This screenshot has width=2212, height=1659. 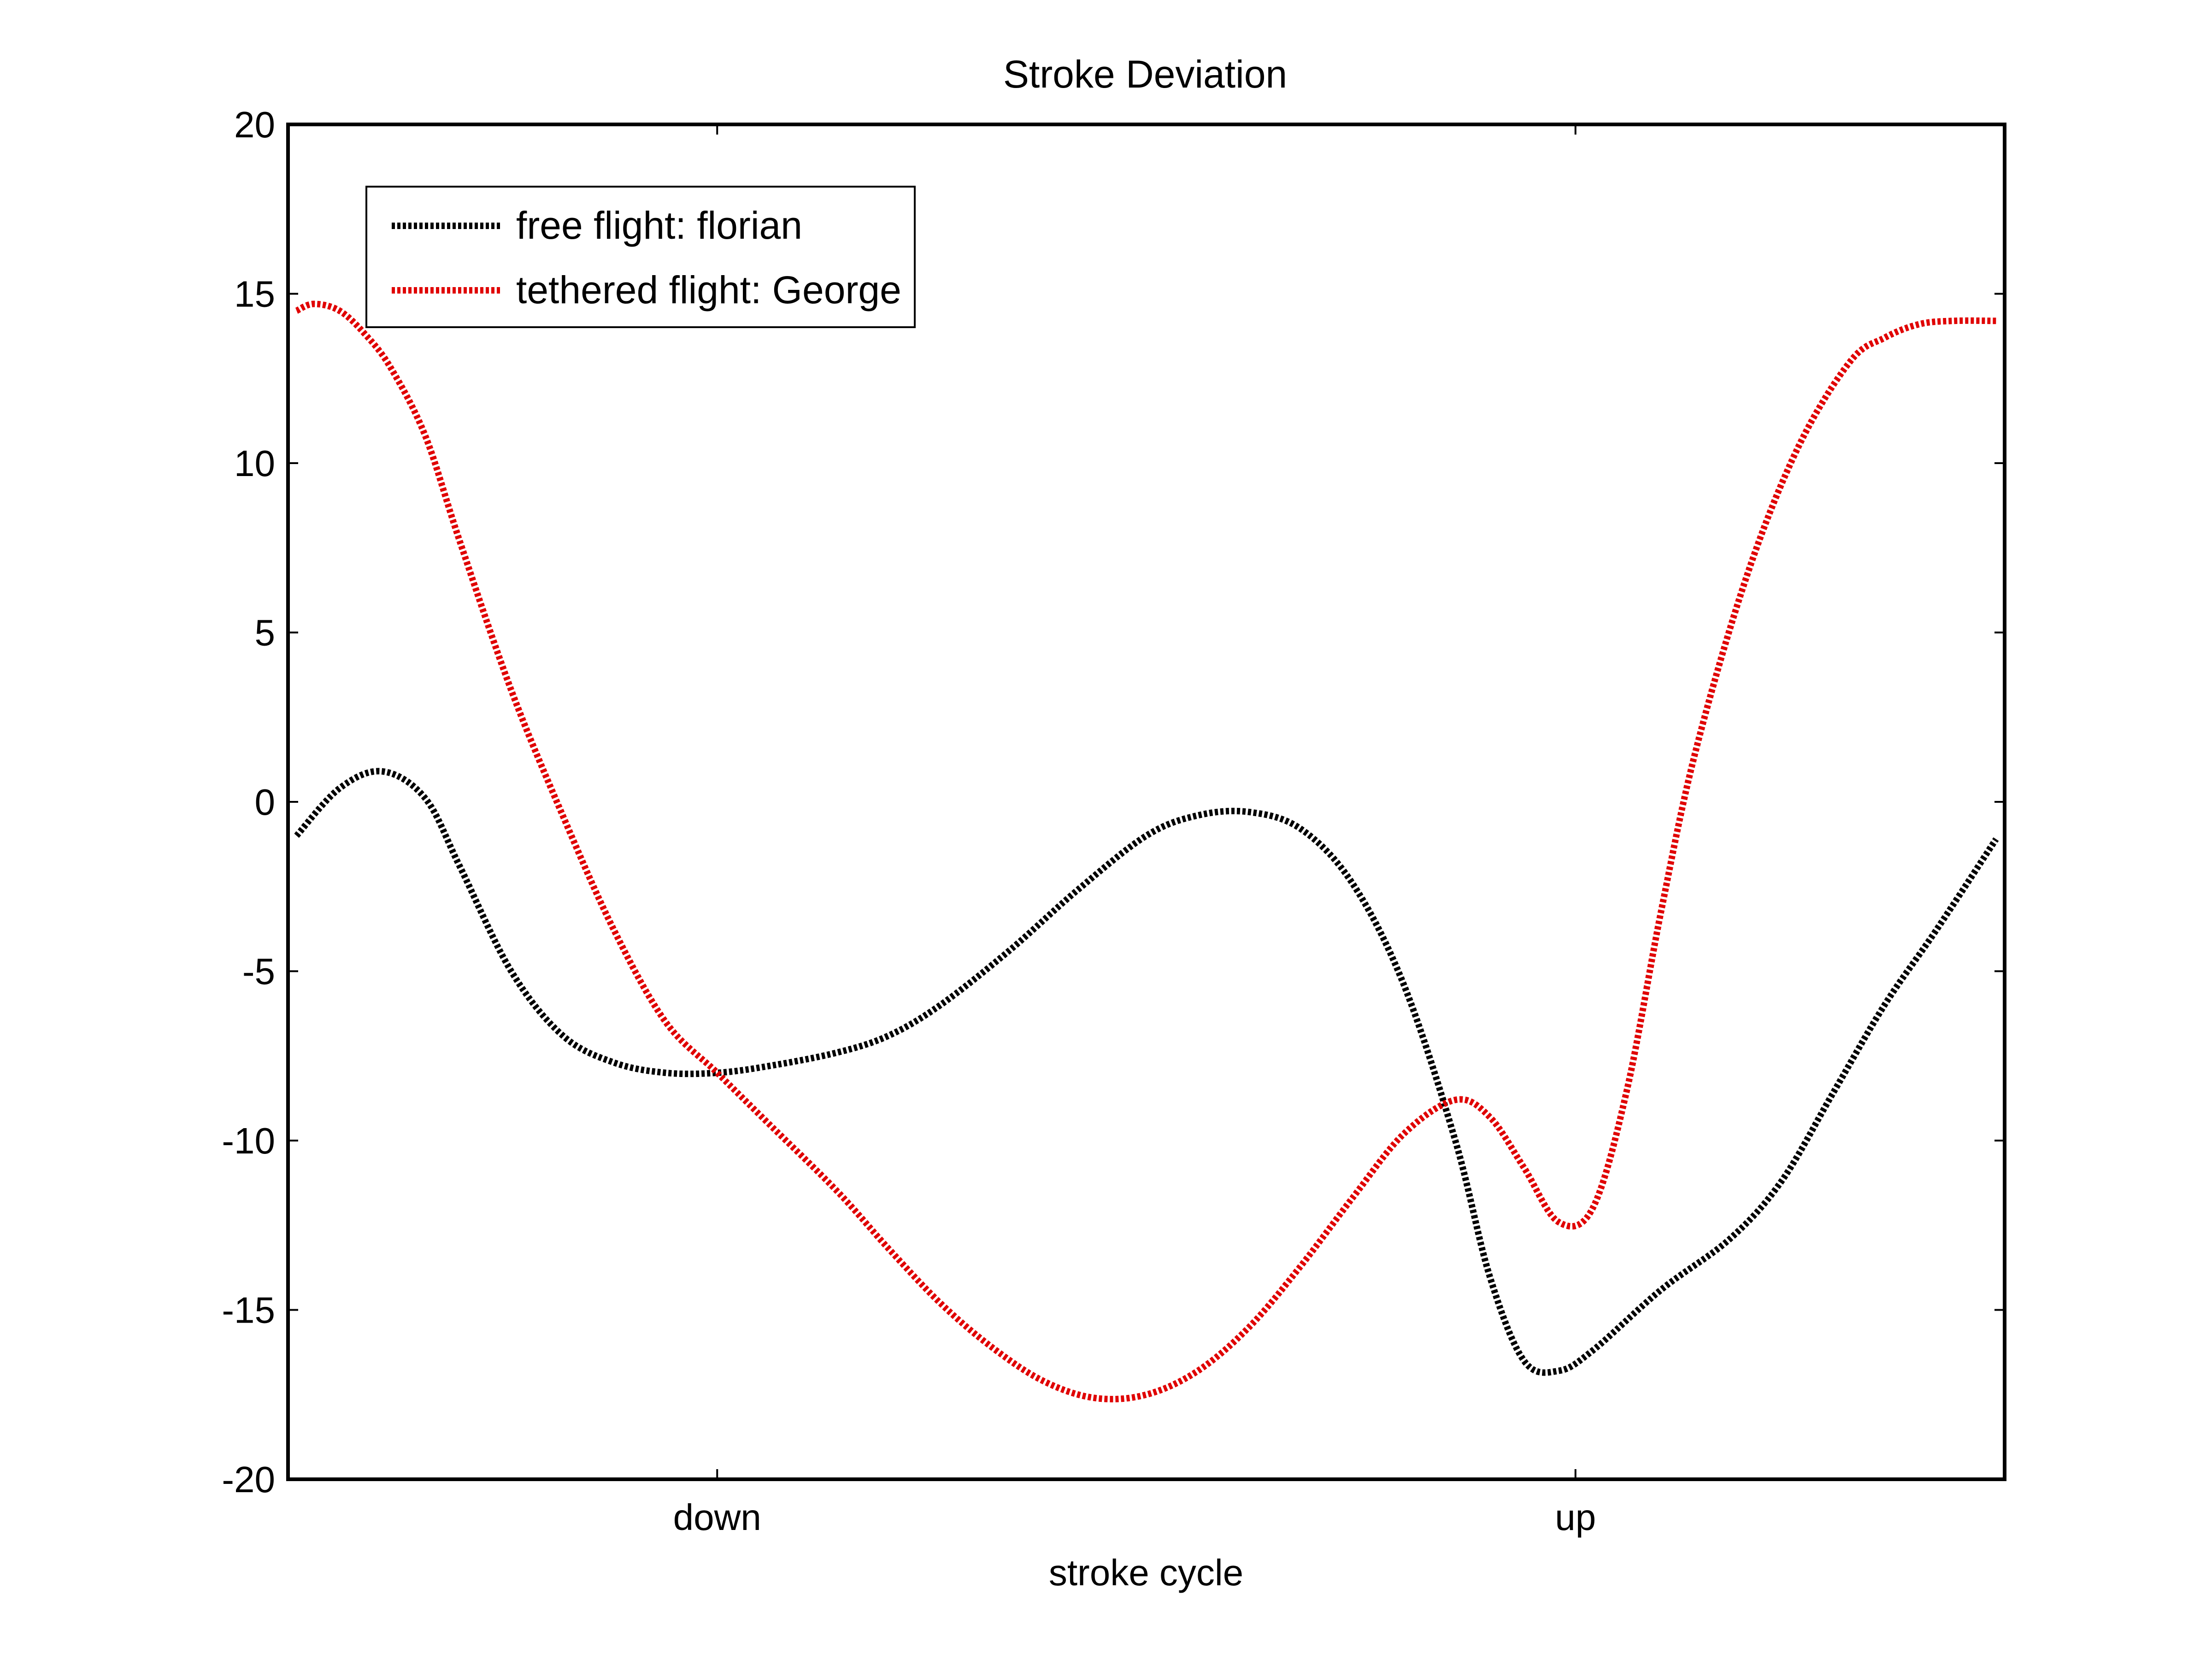 What do you see at coordinates (265, 802) in the screenshot?
I see `y-tick-label: 0` at bounding box center [265, 802].